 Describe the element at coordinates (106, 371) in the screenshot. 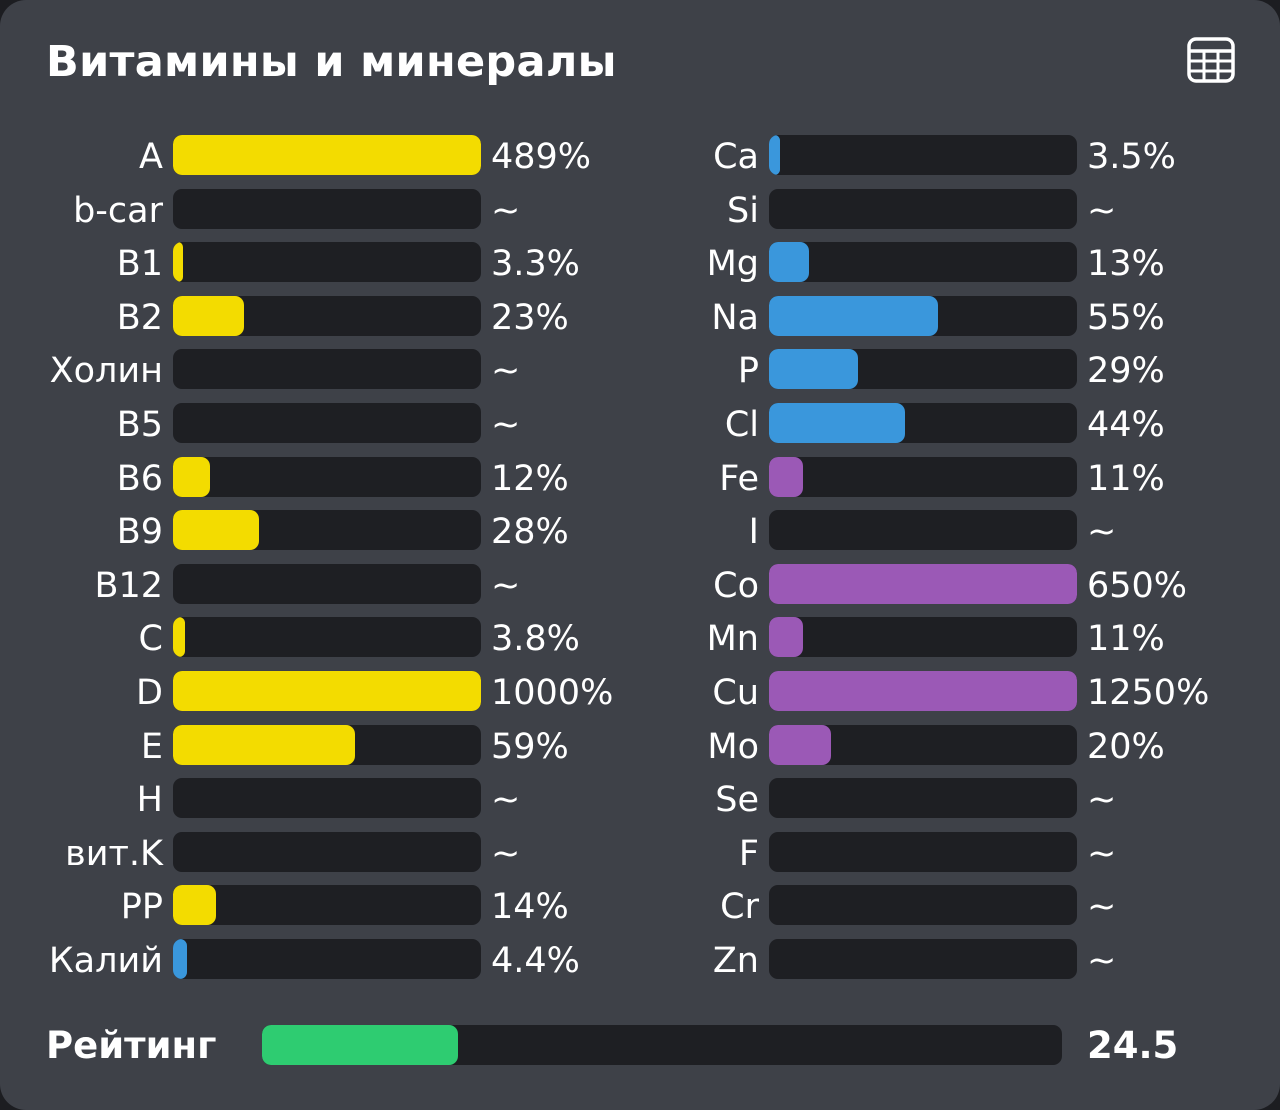

I see `vitamin-label: Холин` at that location.